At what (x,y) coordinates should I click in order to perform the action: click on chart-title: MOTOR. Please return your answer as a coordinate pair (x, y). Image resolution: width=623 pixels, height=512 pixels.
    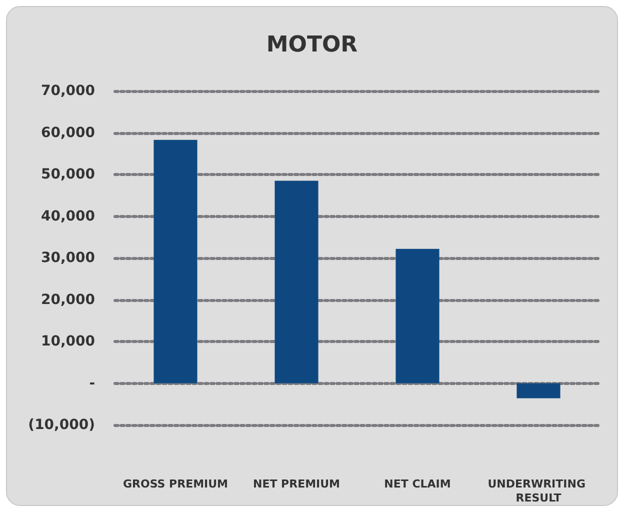
    Looking at the image, I should click on (312, 45).